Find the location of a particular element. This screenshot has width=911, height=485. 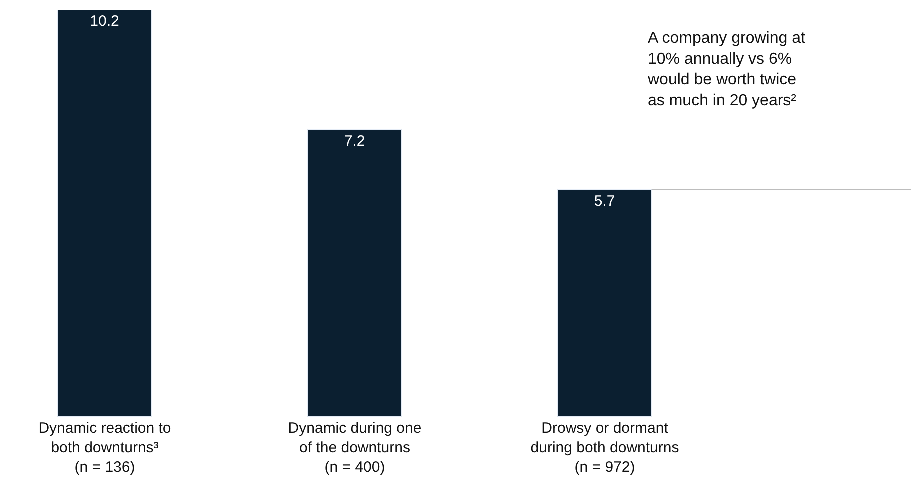

x-tick-label: Dynamic during one of the downturns (n = 400) is located at coordinates (355, 448).